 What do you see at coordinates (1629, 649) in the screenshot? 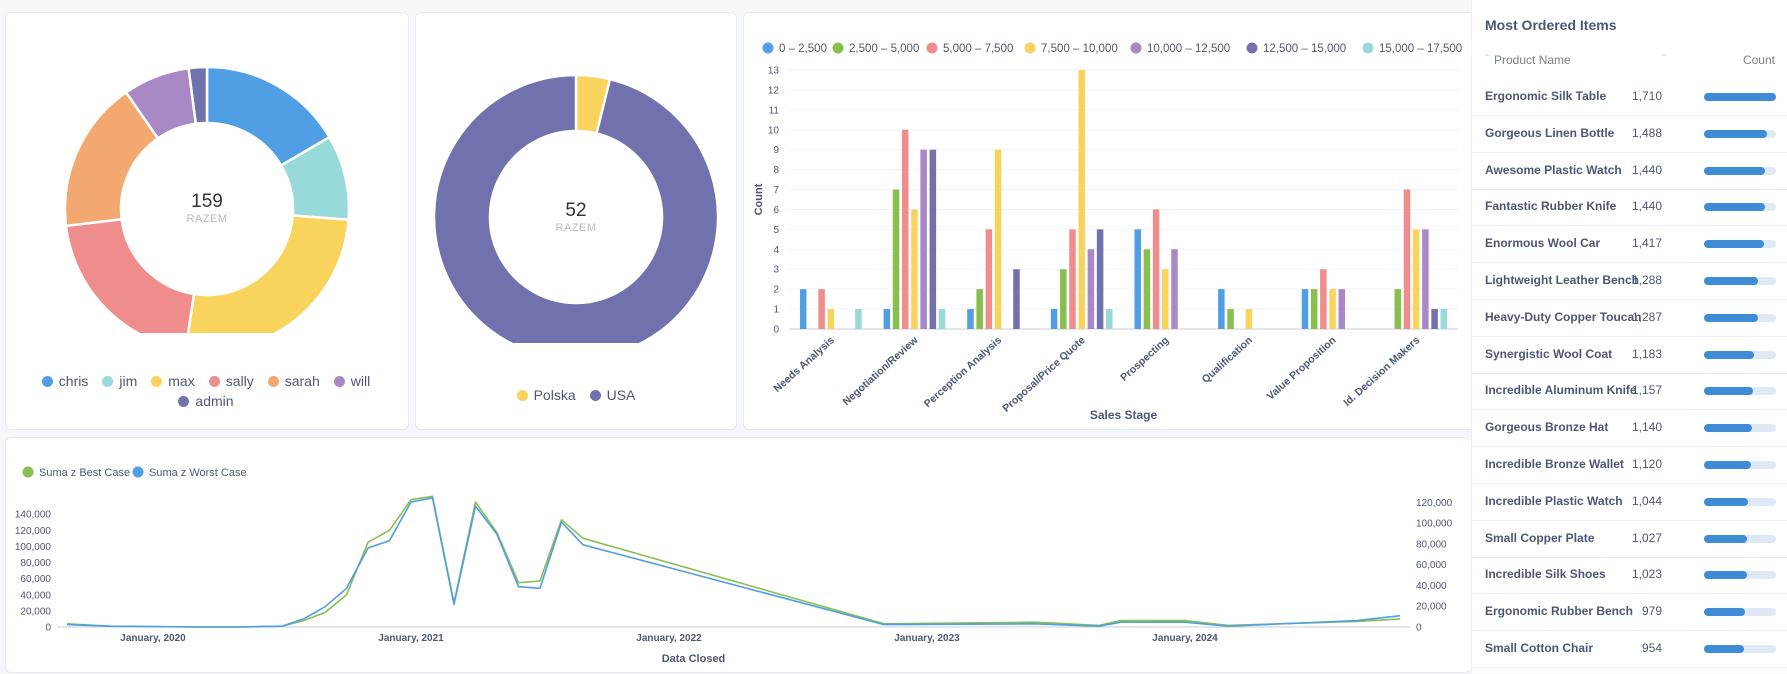
I see `table-row: Small Cotton Chair 954` at bounding box center [1629, 649].